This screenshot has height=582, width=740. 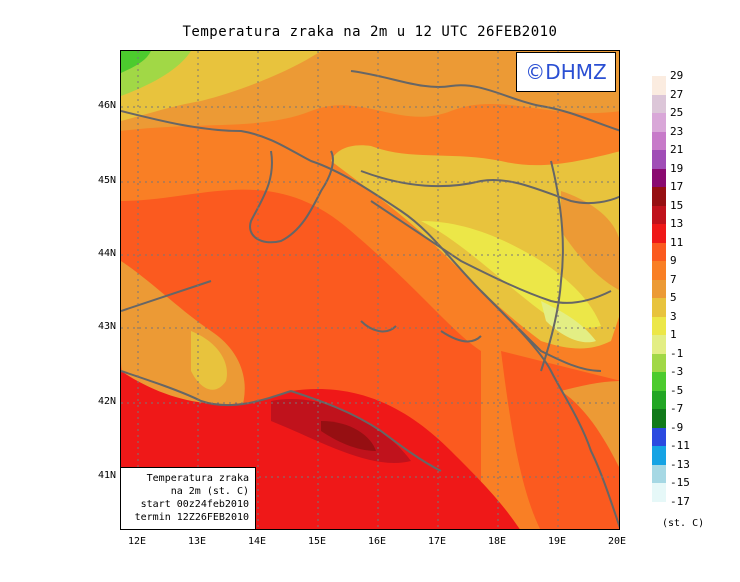 I want to click on colorbar-tick-label: 5, so click(x=673, y=297).